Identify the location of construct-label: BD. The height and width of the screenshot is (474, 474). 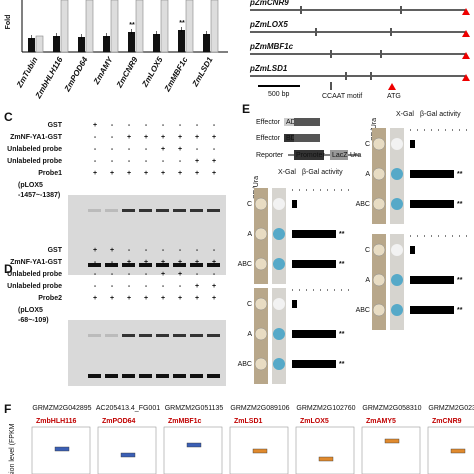
(291, 138).